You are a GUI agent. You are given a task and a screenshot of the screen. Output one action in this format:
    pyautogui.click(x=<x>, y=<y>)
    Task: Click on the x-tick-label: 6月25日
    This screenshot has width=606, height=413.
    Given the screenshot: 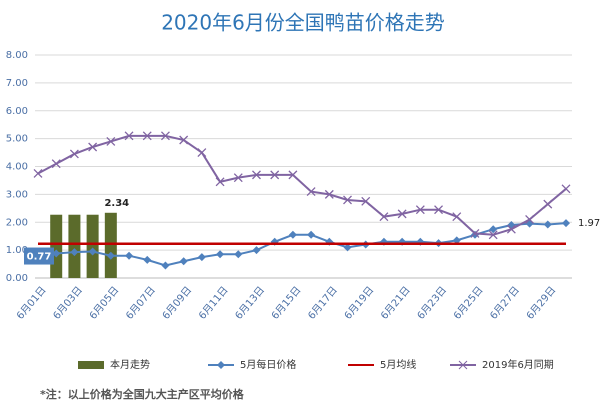 What is the action you would take?
    pyautogui.click(x=468, y=303)
    